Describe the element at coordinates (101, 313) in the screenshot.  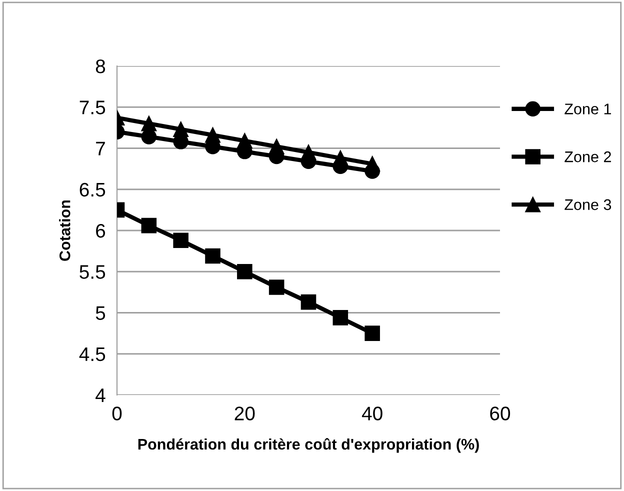
I see `y-tick-label: 5` at that location.